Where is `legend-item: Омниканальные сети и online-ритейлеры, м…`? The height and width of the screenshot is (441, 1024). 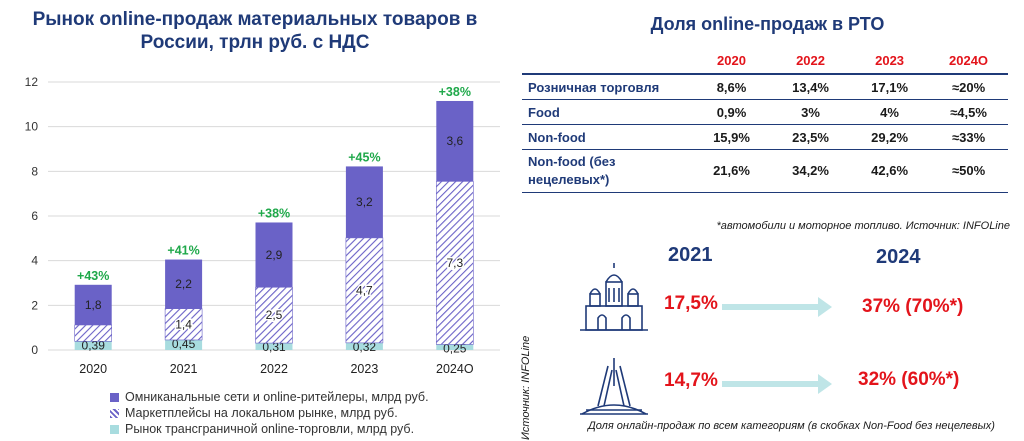
legend-item: Омниканальные сети и online-ритейлеры, м… is located at coordinates (269, 397).